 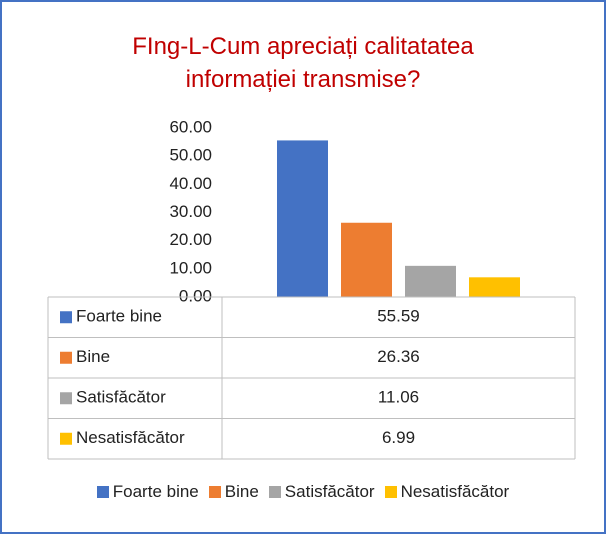 I want to click on y-tick-label: 20.00, so click(x=190, y=239).